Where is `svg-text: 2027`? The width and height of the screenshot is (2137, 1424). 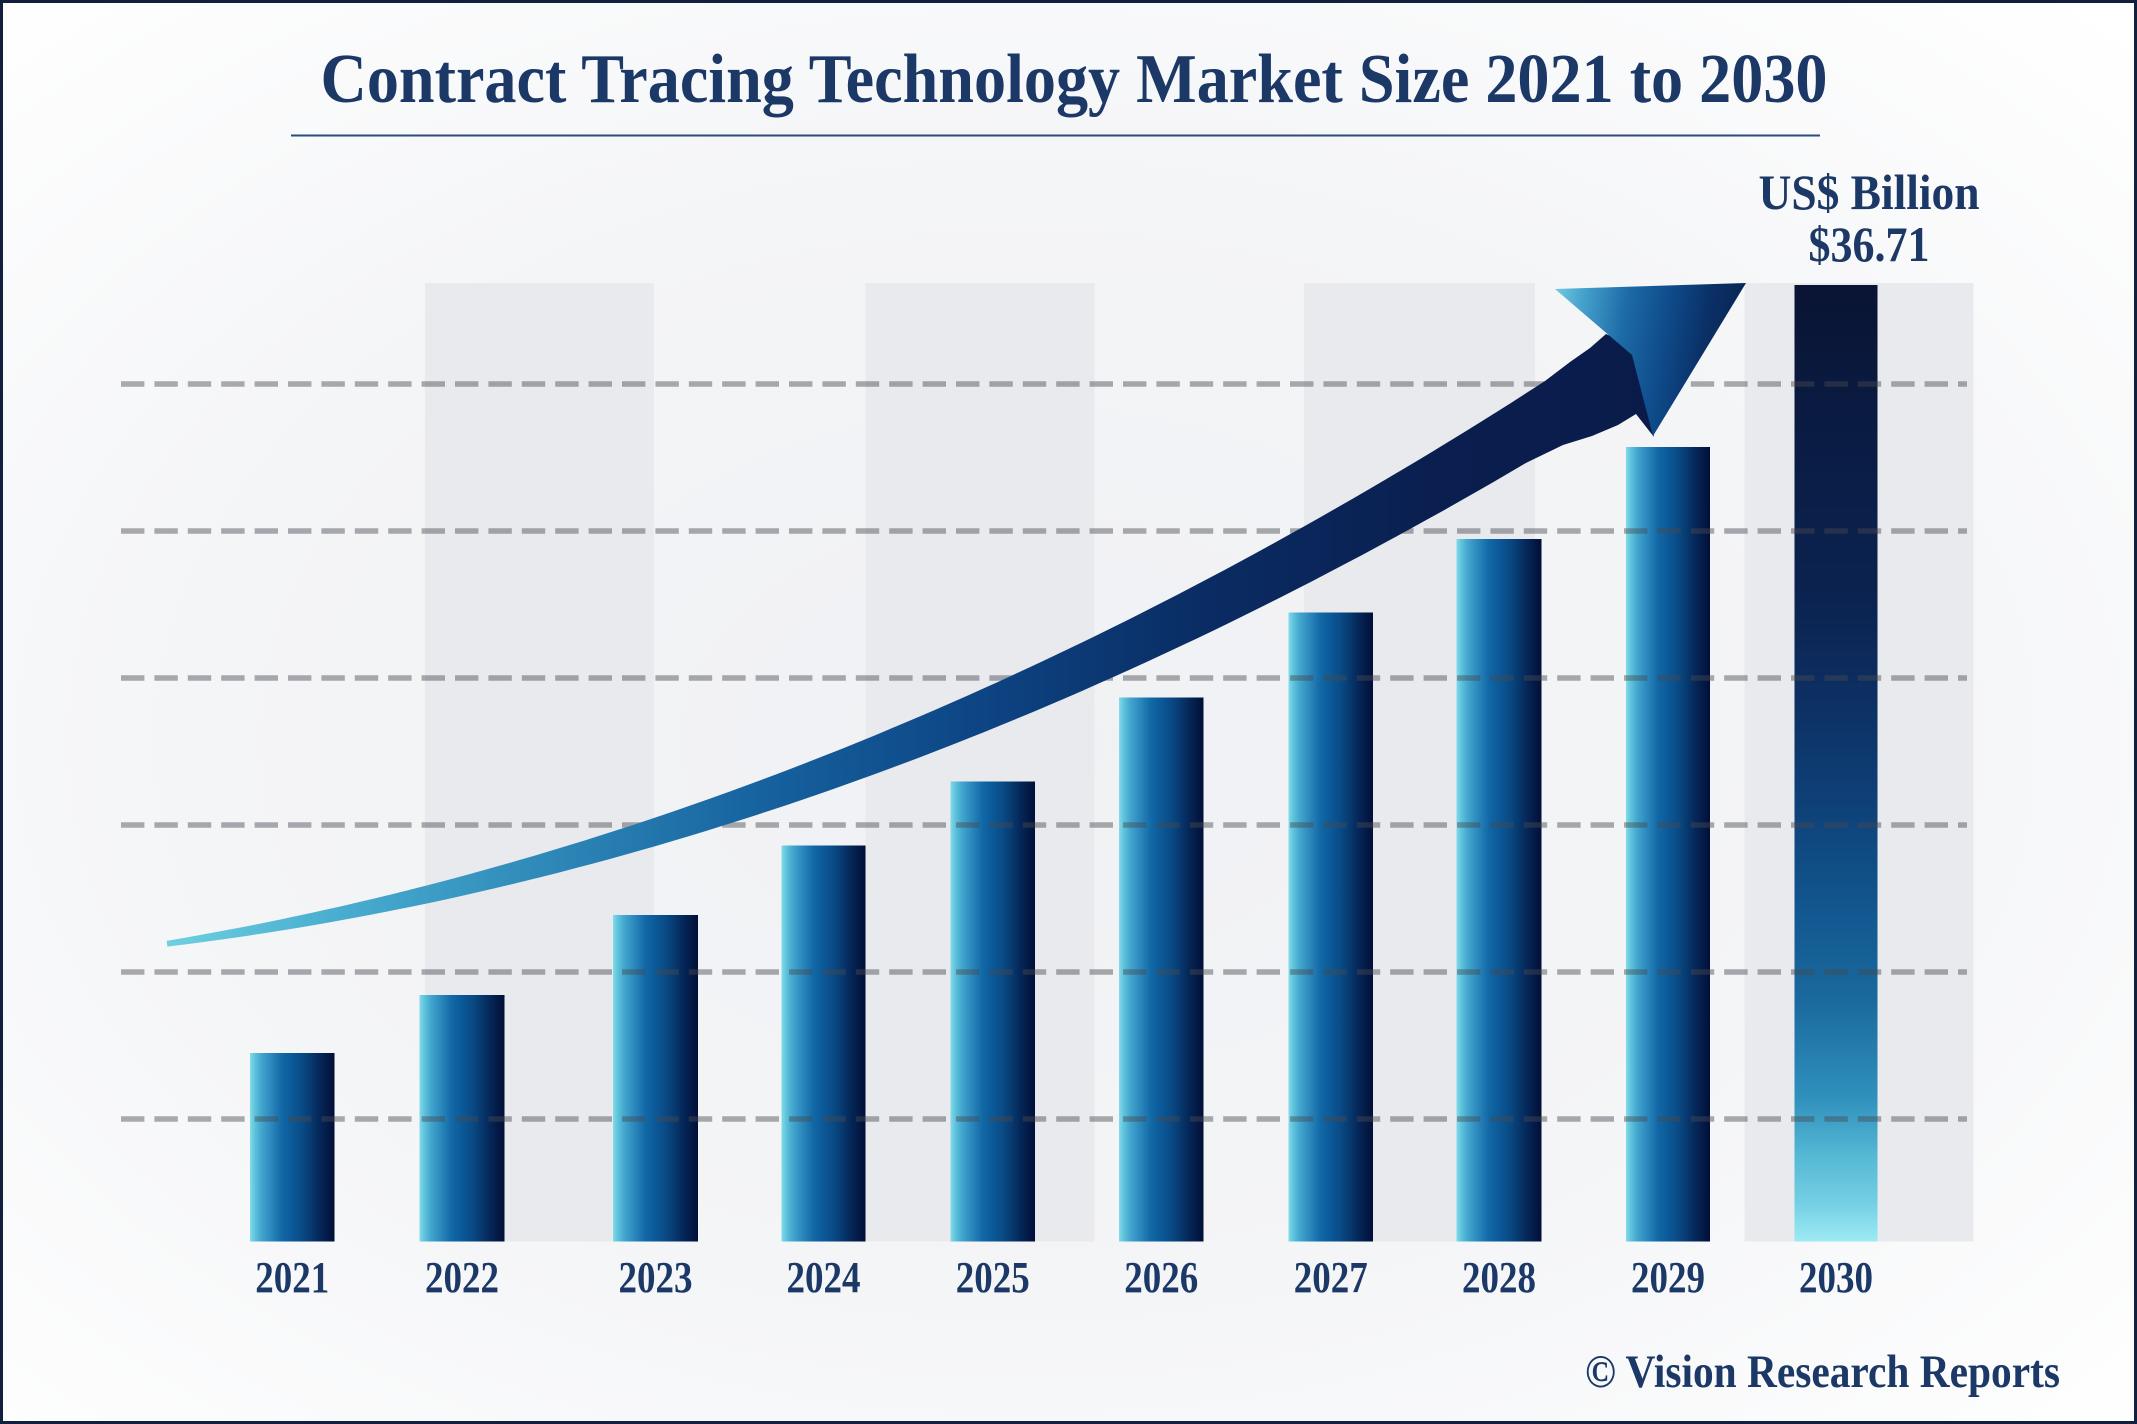
svg-text: 2027 is located at coordinates (1331, 1277).